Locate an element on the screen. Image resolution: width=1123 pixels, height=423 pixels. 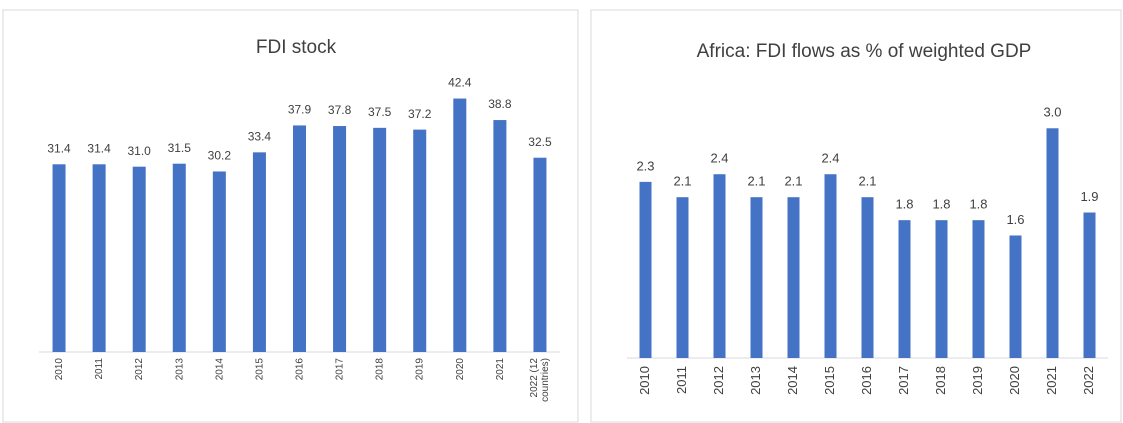
x-tick-label-text: 2021 is located at coordinates (500, 369).